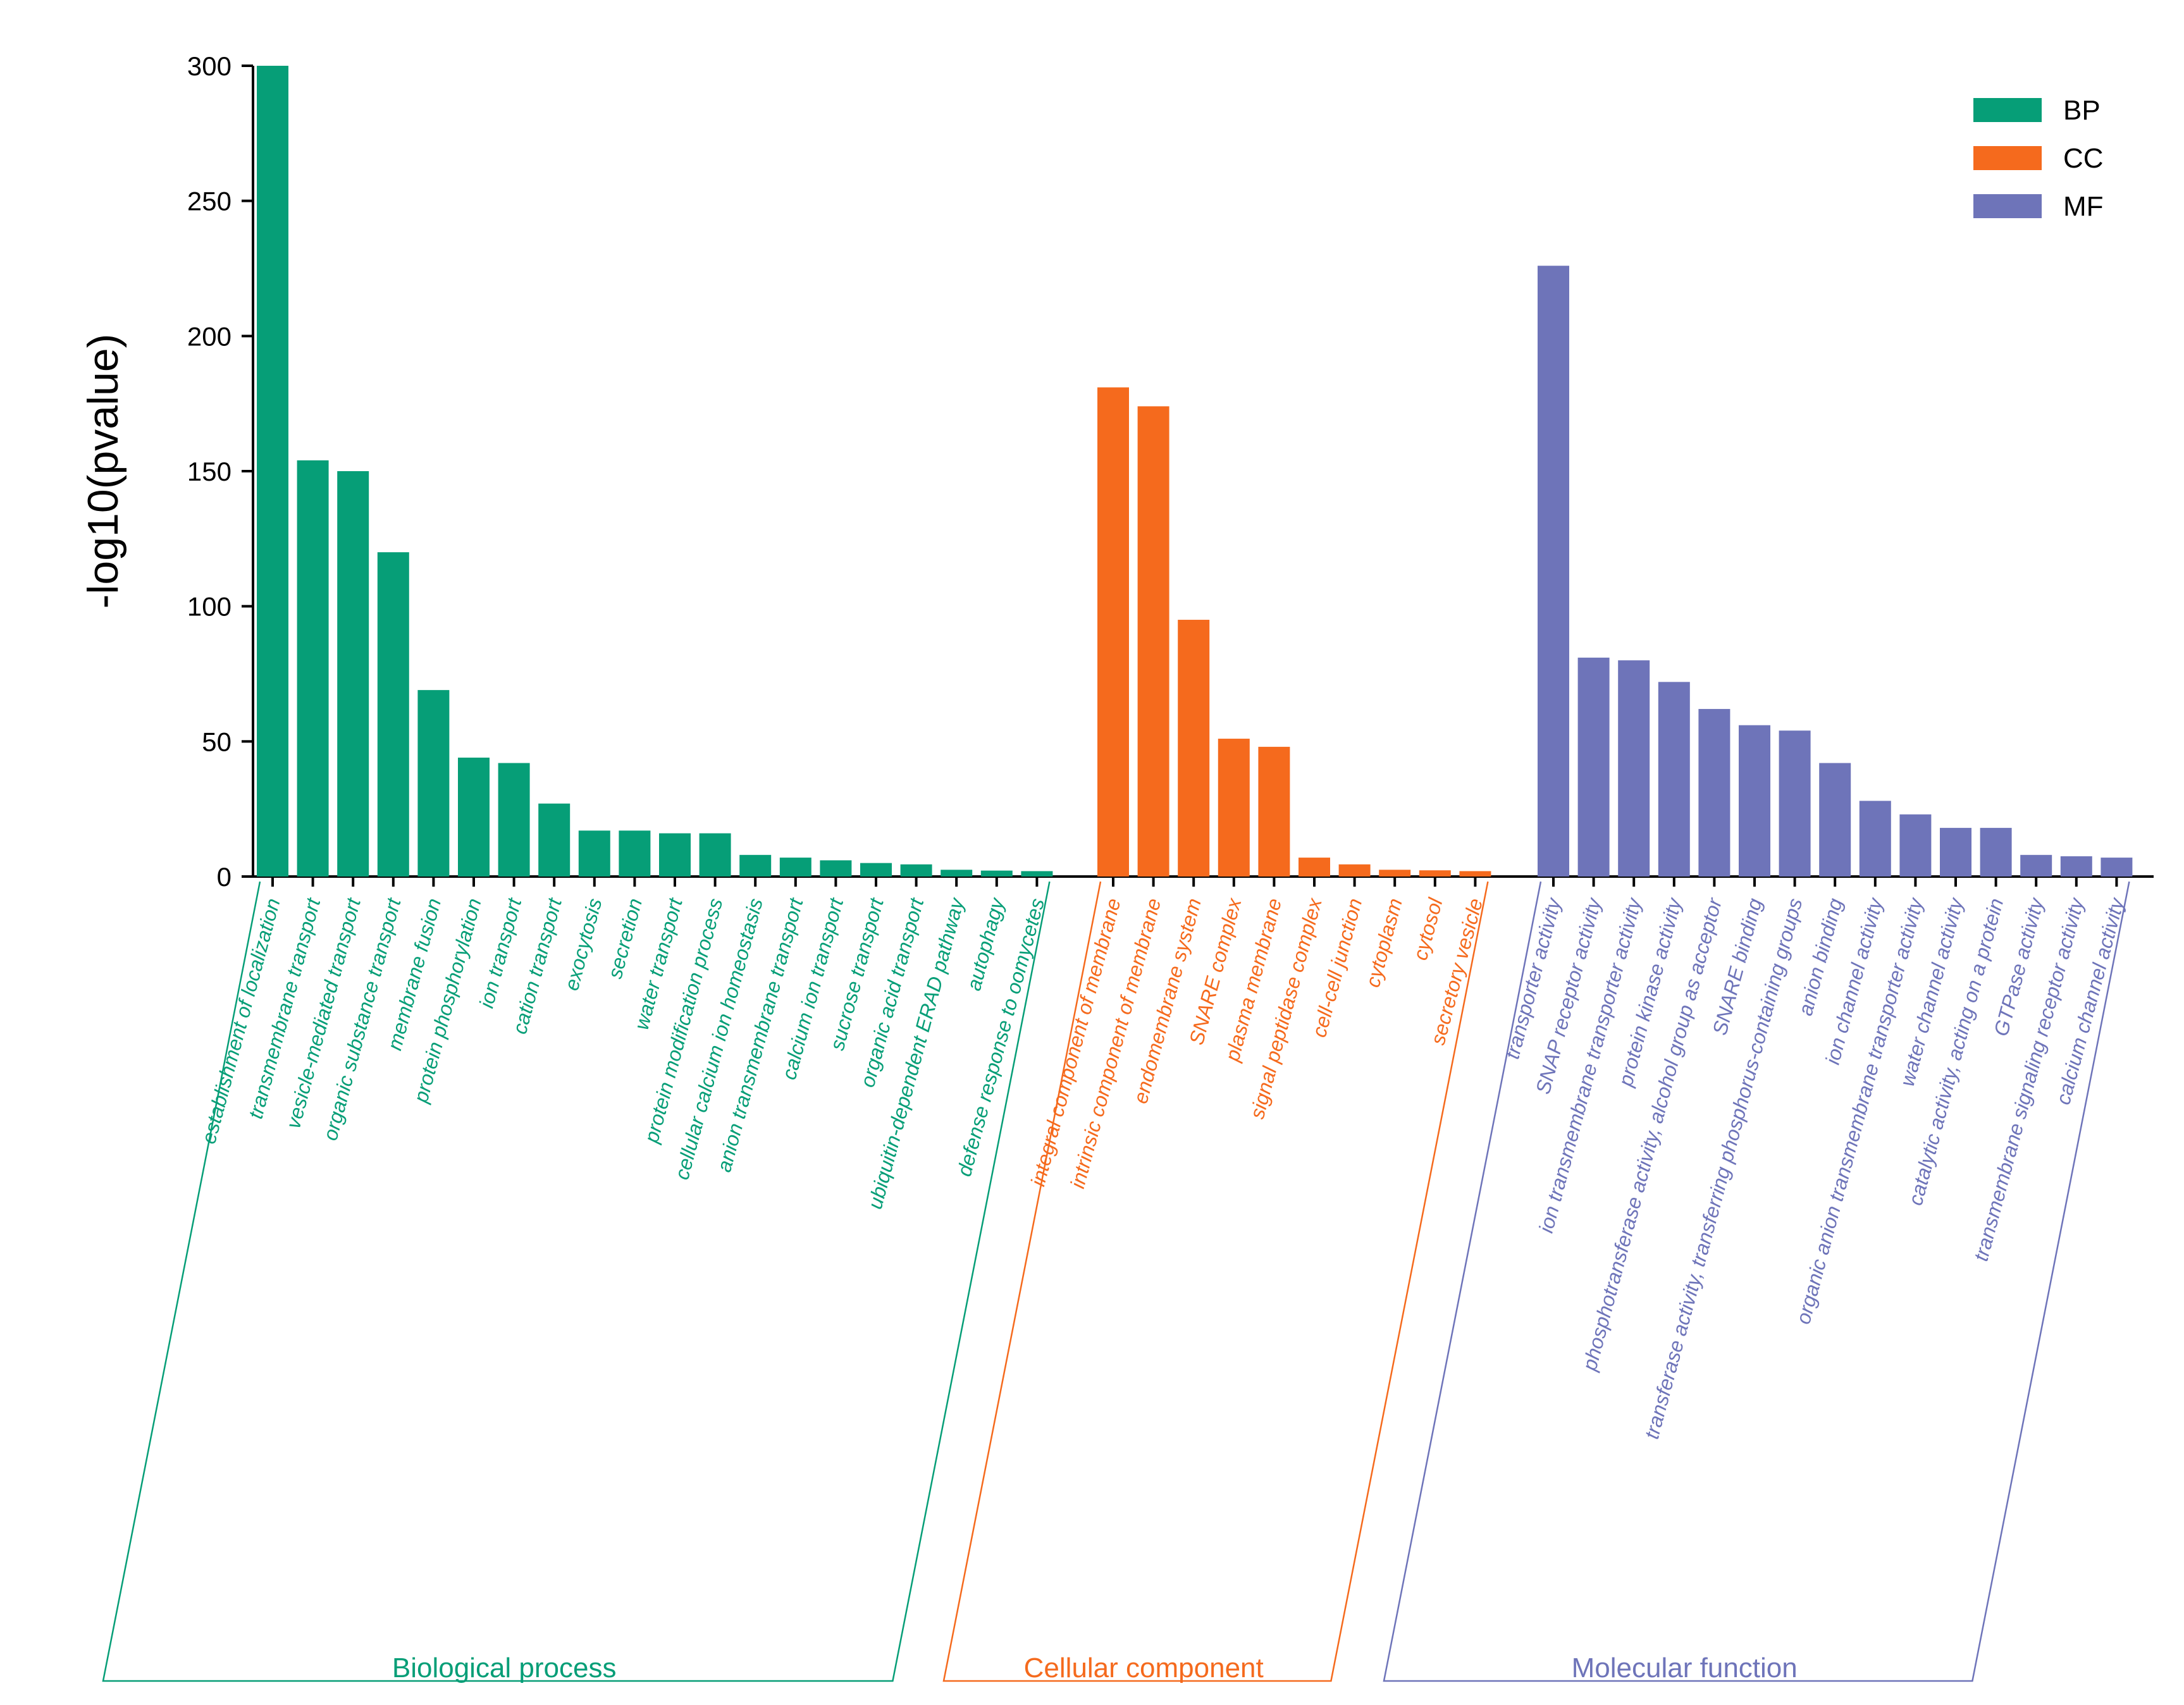 Image resolution: width=2184 pixels, height=1705 pixels. Describe the element at coordinates (209, 66) in the screenshot. I see `y-tick-label: 300` at that location.